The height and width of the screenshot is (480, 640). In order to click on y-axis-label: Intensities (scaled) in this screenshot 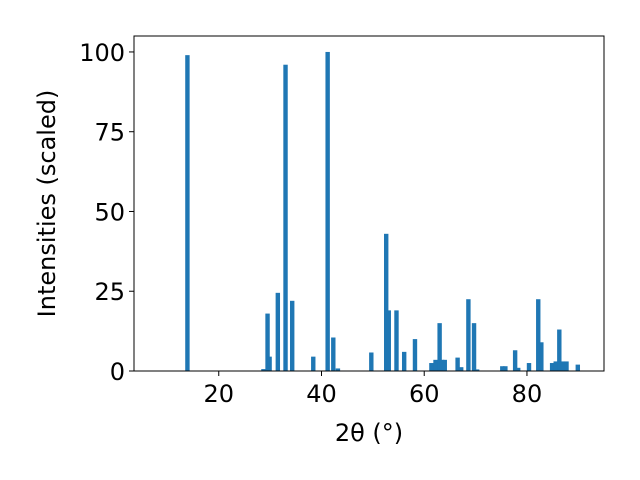, I will do `click(47, 204)`.